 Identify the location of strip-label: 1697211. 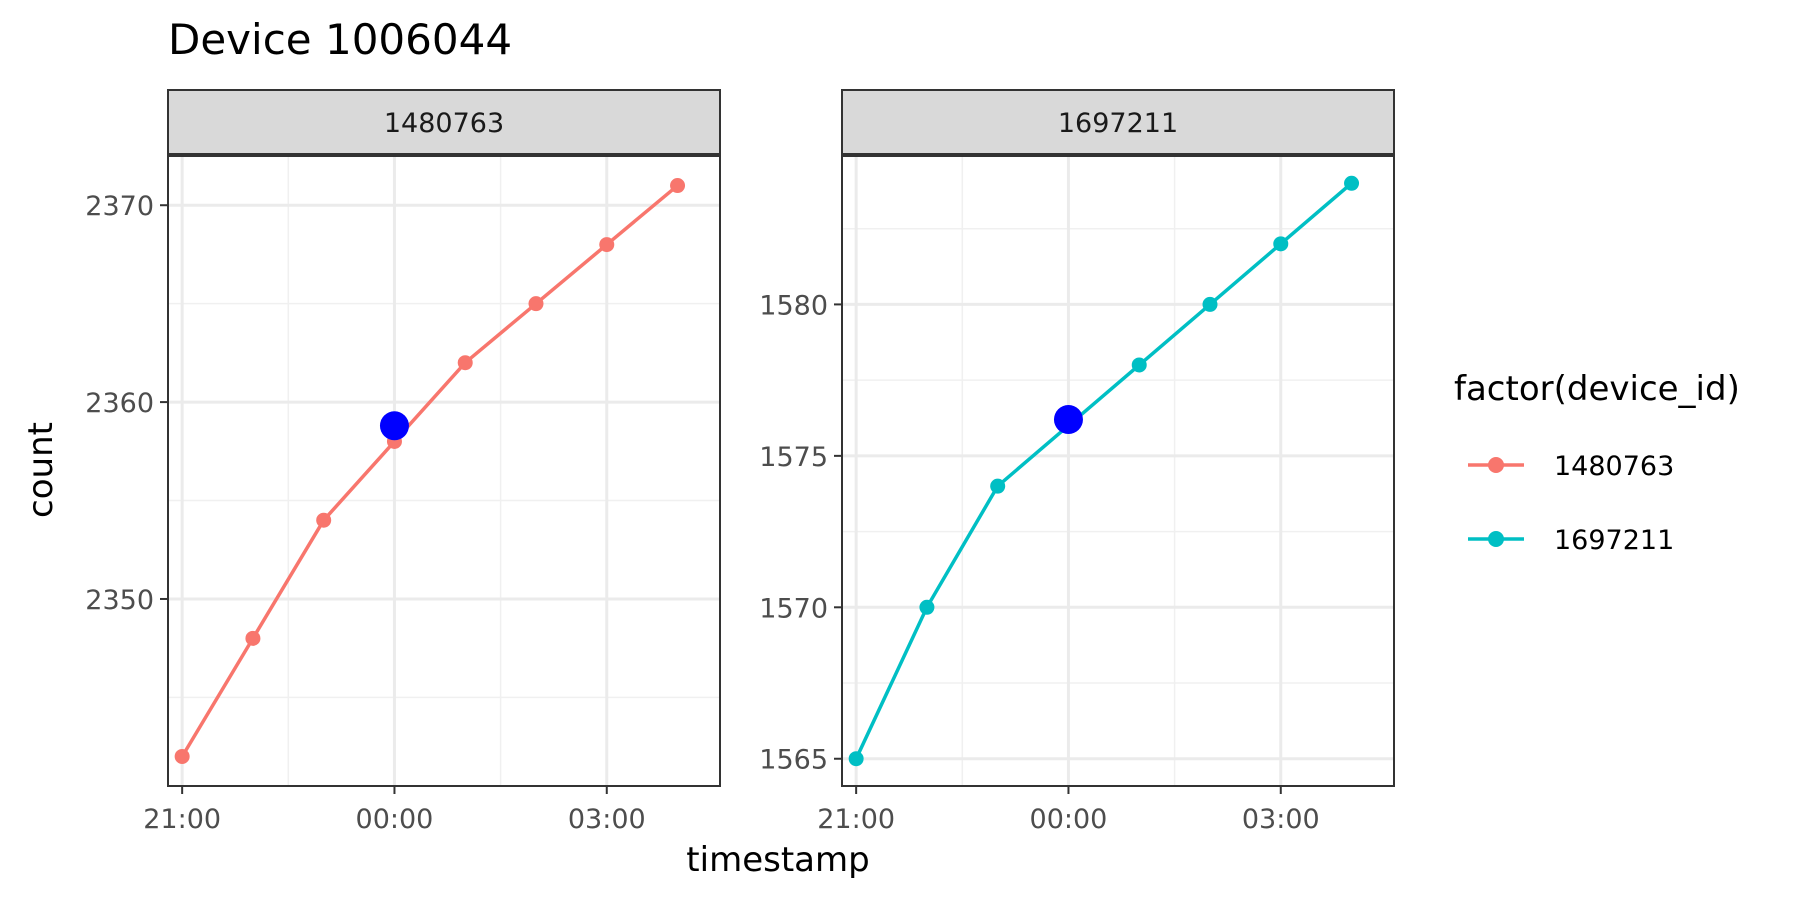
(1118, 123).